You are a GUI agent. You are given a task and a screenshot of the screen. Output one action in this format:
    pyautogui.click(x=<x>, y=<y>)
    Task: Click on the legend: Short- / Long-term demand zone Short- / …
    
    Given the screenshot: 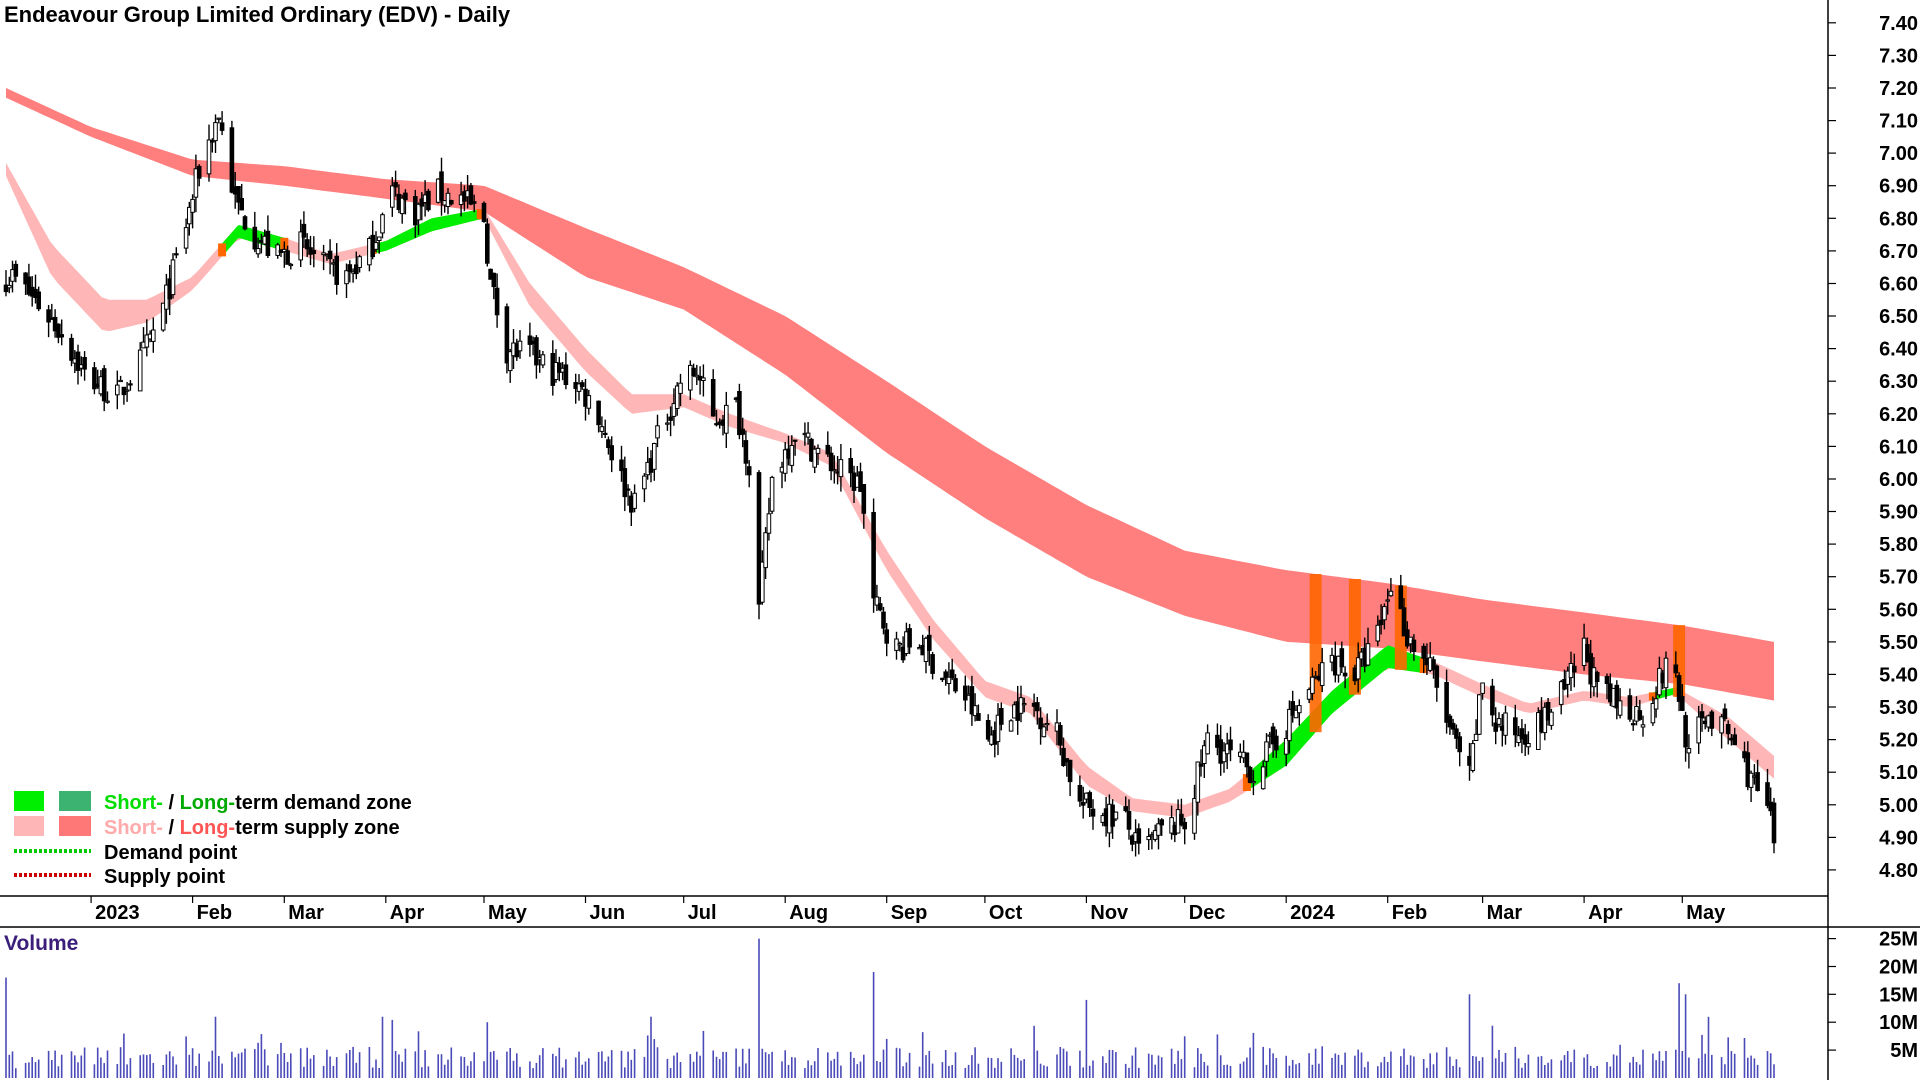 What is the action you would take?
    pyautogui.click(x=213, y=839)
    